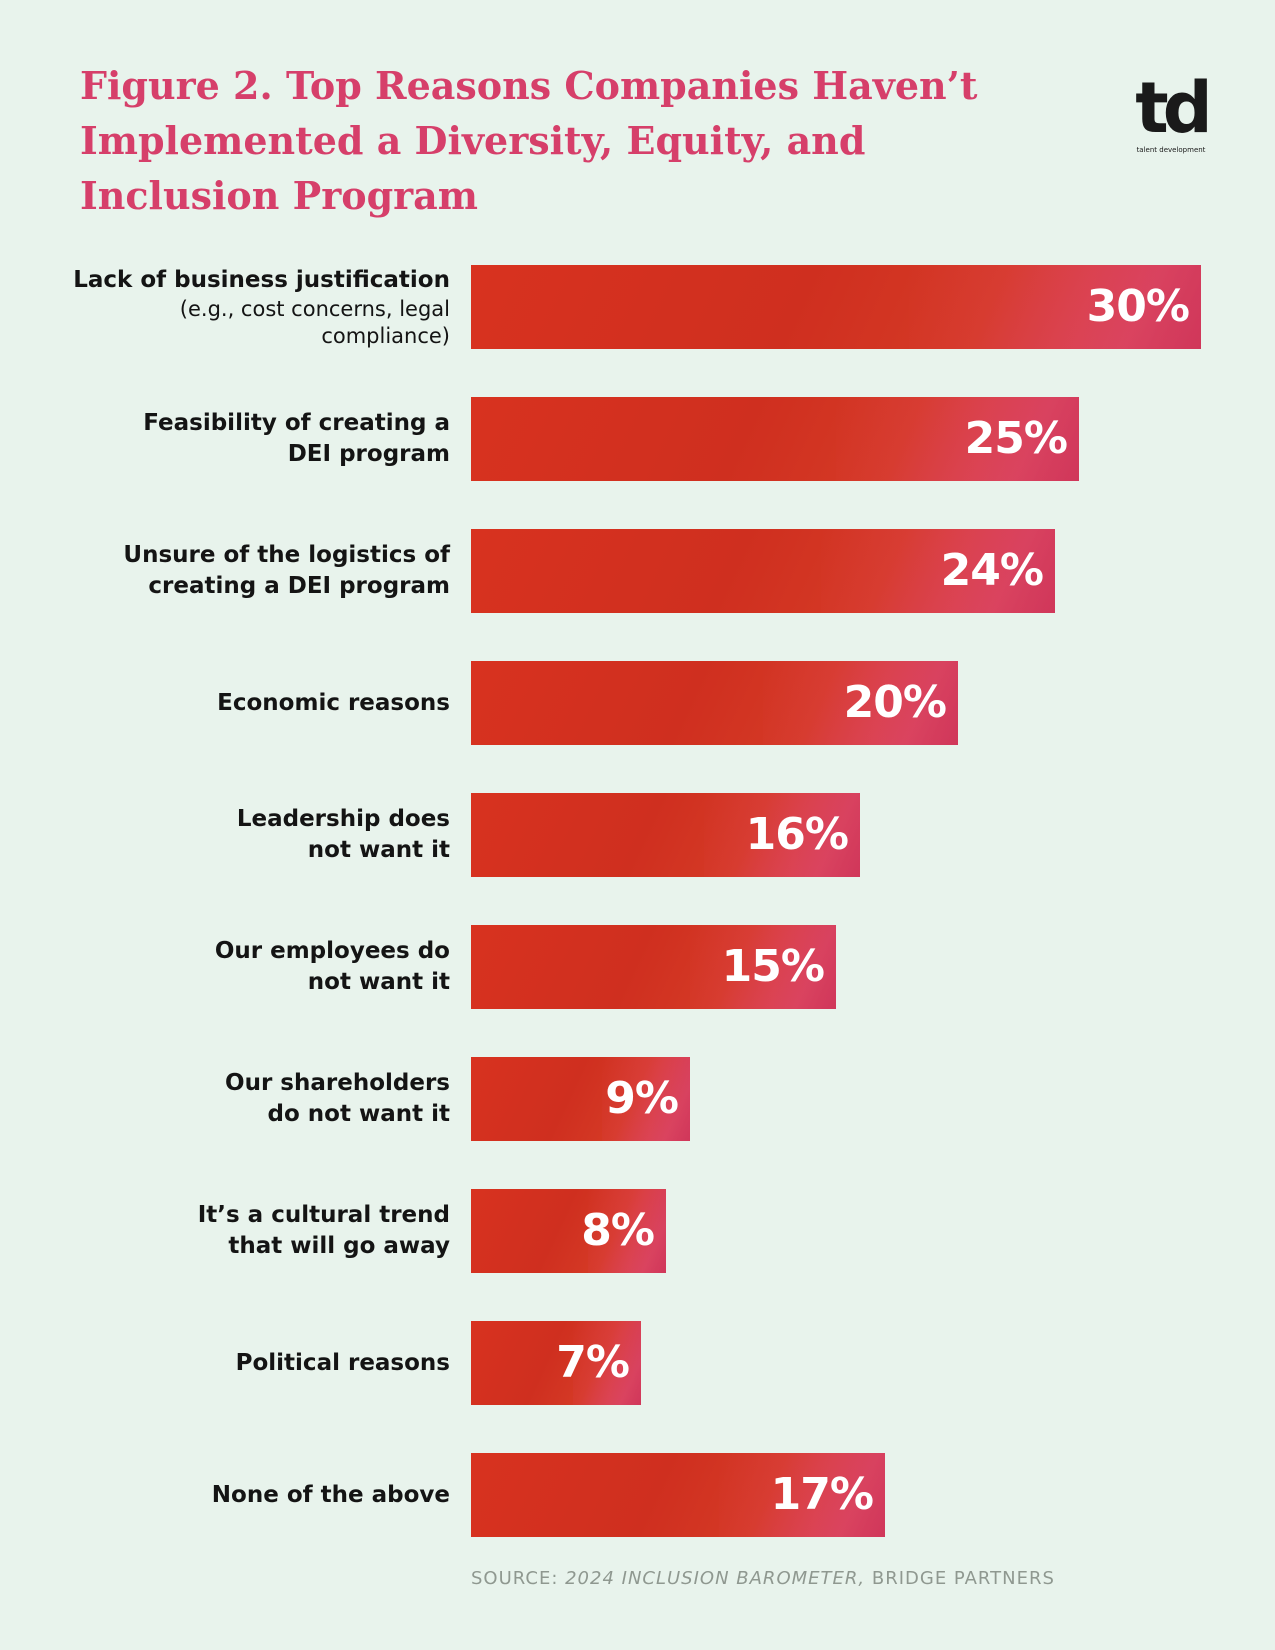 This screenshot has height=1650, width=1275. I want to click on category-label: Political reasons, so click(240, 1363).